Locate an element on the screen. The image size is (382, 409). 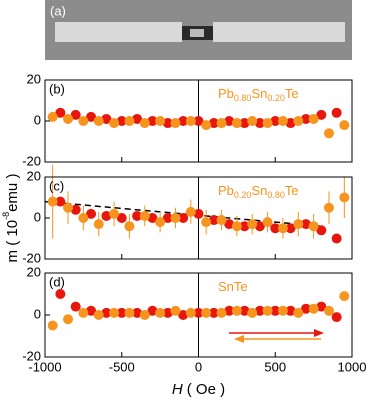
x-tick-label: 1000 is located at coordinates (352, 366).